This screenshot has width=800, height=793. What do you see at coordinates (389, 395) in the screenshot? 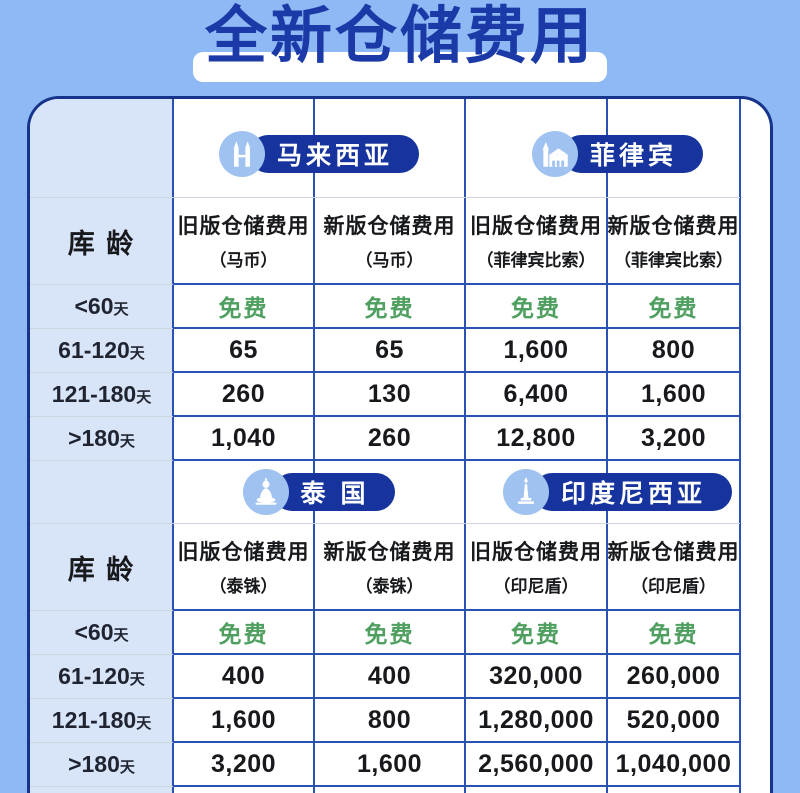
I see `fee-value: 130` at bounding box center [389, 395].